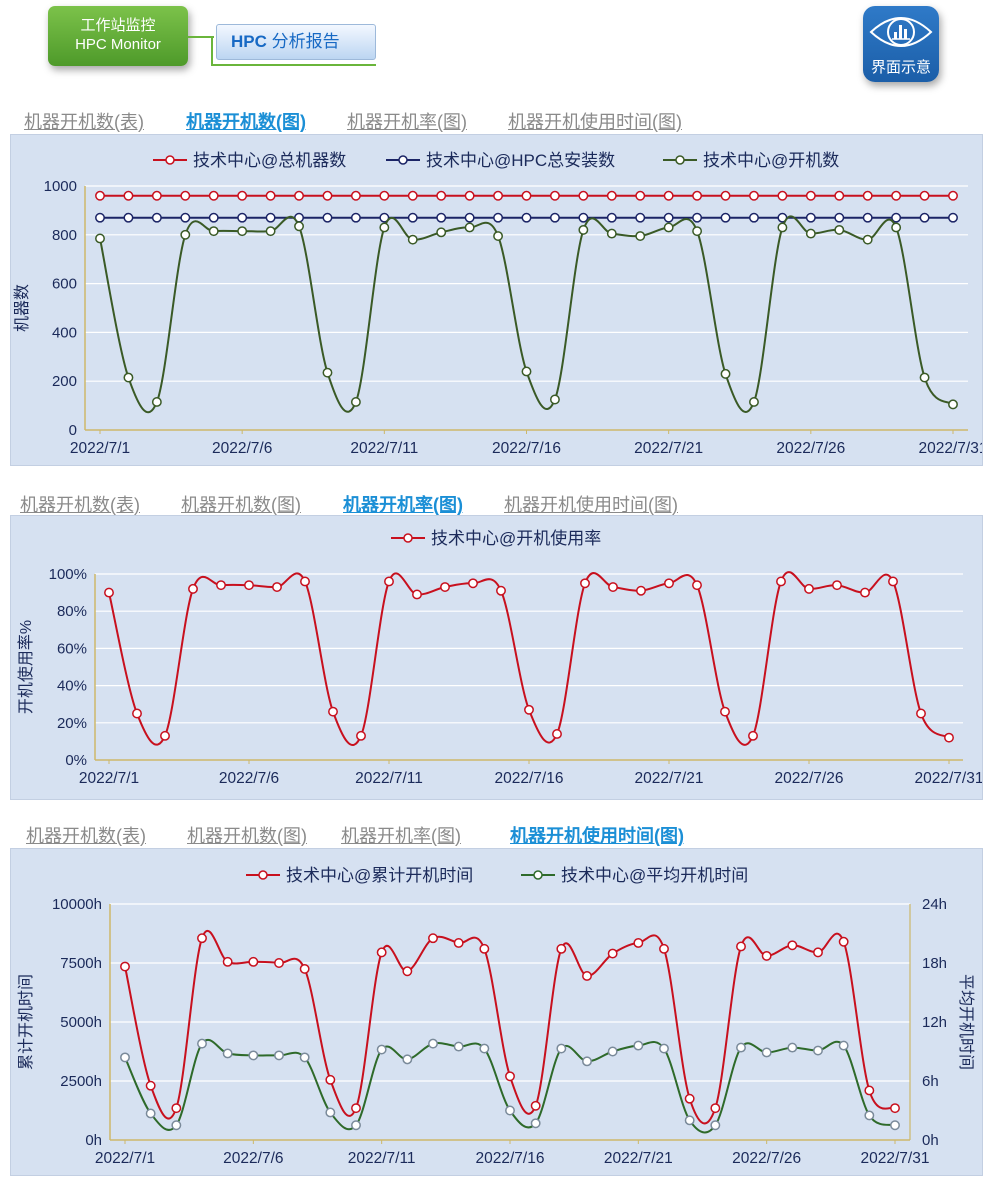 The height and width of the screenshot is (1179, 985). Describe the element at coordinates (64, 235) in the screenshot. I see `y-tick-label: 800` at that location.